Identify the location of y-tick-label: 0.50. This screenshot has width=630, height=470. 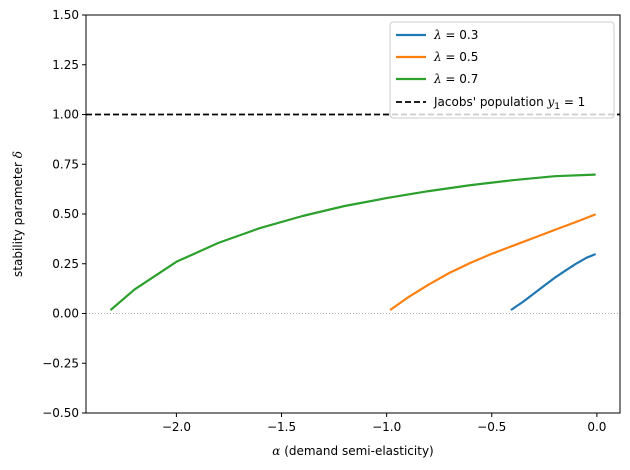
(65, 214).